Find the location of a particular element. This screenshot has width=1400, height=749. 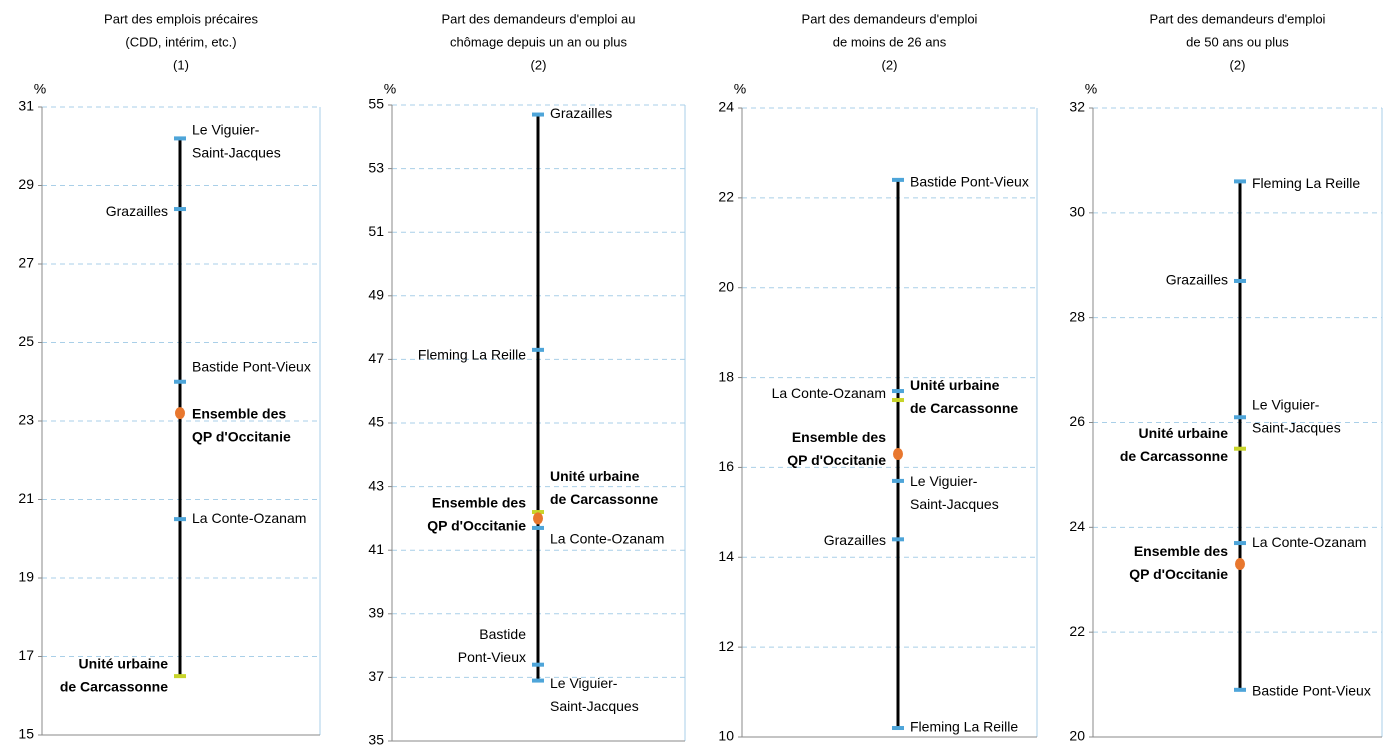

y-tick-label: 31 is located at coordinates (26, 106).